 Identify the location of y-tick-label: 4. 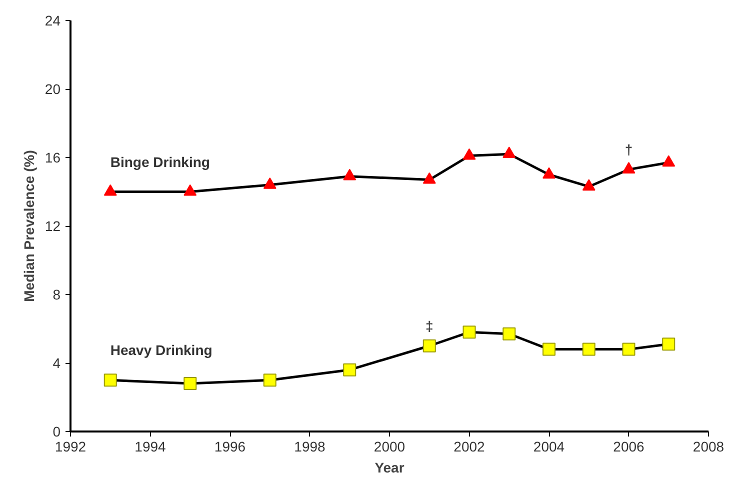
(56, 363).